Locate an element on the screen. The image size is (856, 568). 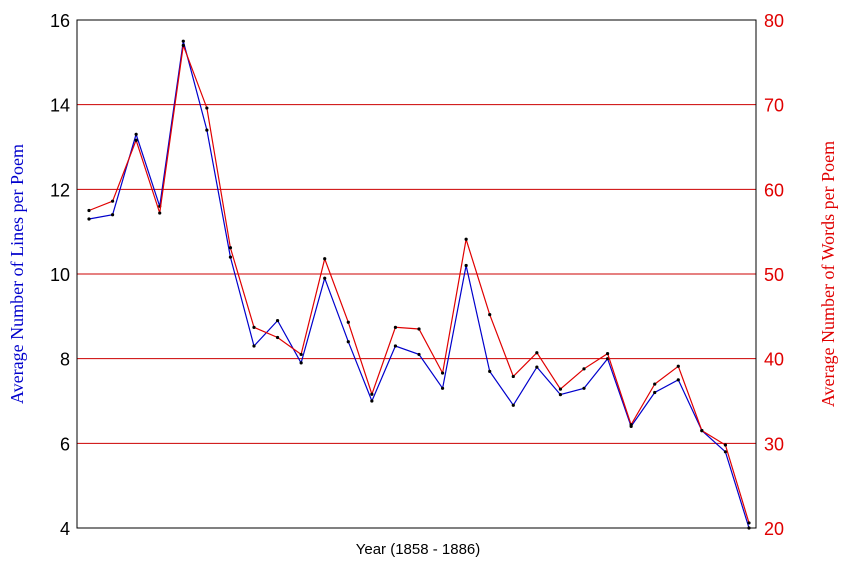
left-tick-label: 14 is located at coordinates (60, 106).